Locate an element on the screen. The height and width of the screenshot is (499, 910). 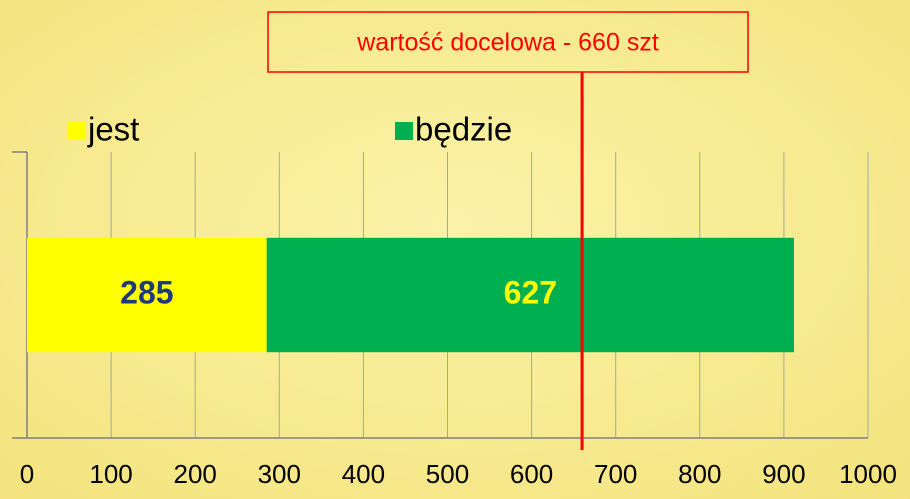
x-tick-label: 400 is located at coordinates (363, 474).